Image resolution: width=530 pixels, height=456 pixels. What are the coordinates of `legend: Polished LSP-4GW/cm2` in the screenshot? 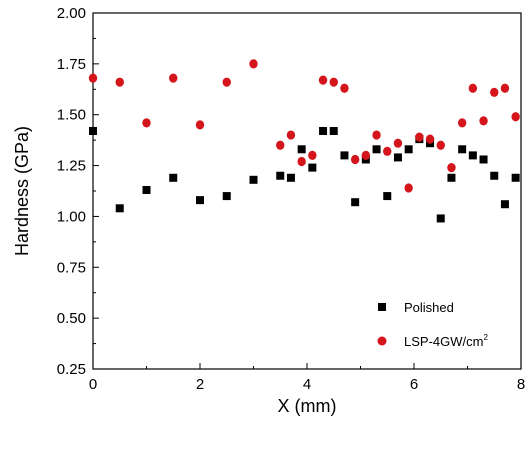 It's located at (432, 324).